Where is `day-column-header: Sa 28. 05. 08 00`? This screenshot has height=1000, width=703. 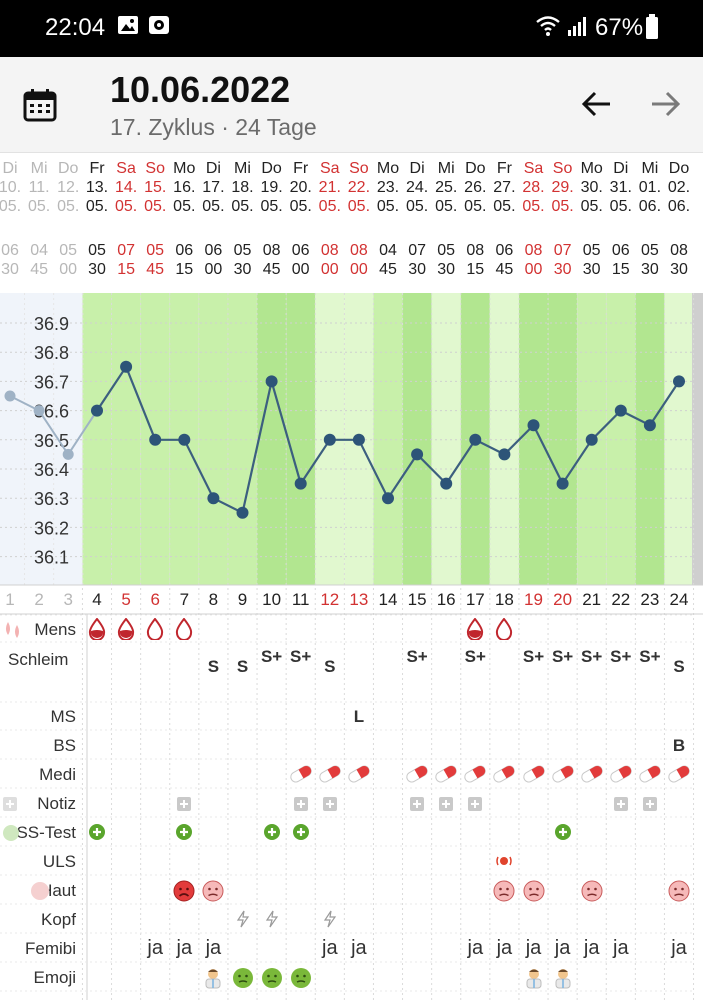 day-column-header: Sa 28. 05. 08 00 is located at coordinates (533, 223).